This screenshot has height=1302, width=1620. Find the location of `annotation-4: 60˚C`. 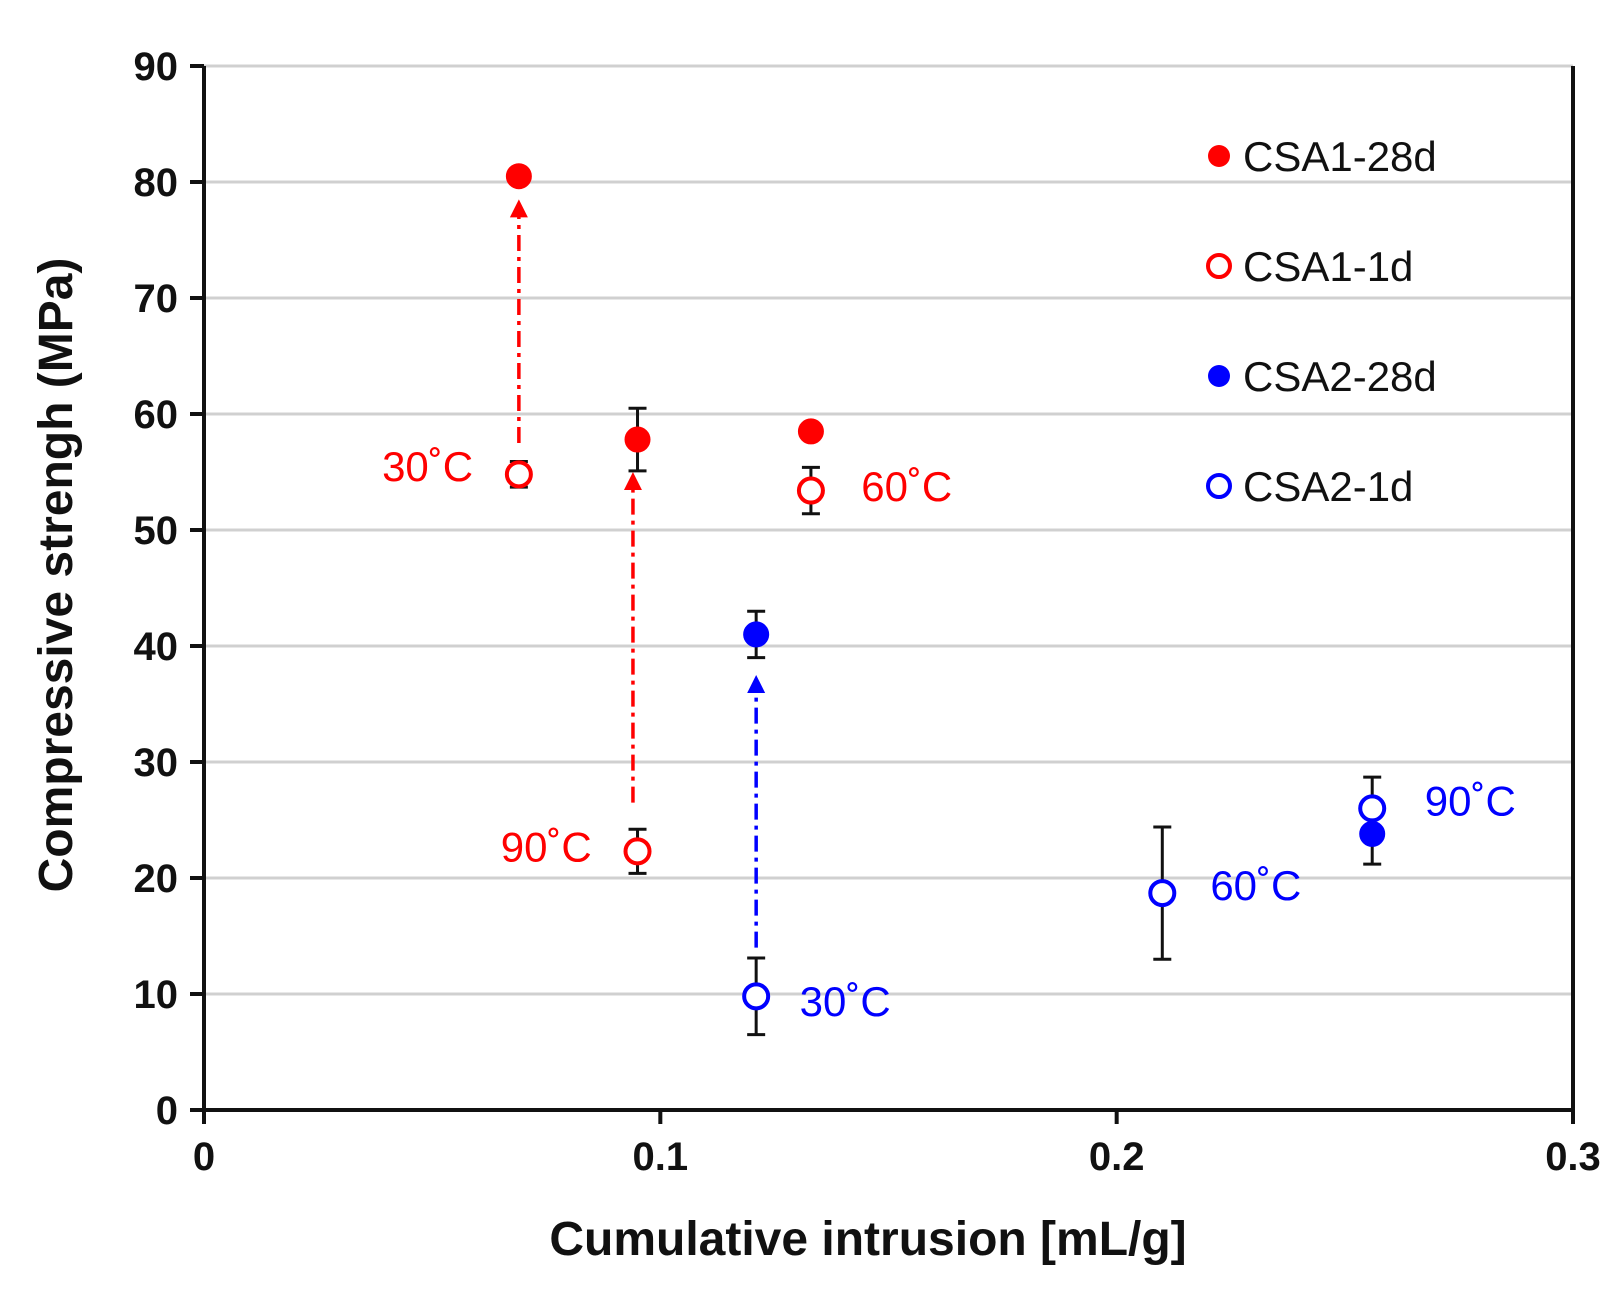

annotation-4: 60˚C is located at coordinates (1255, 885).